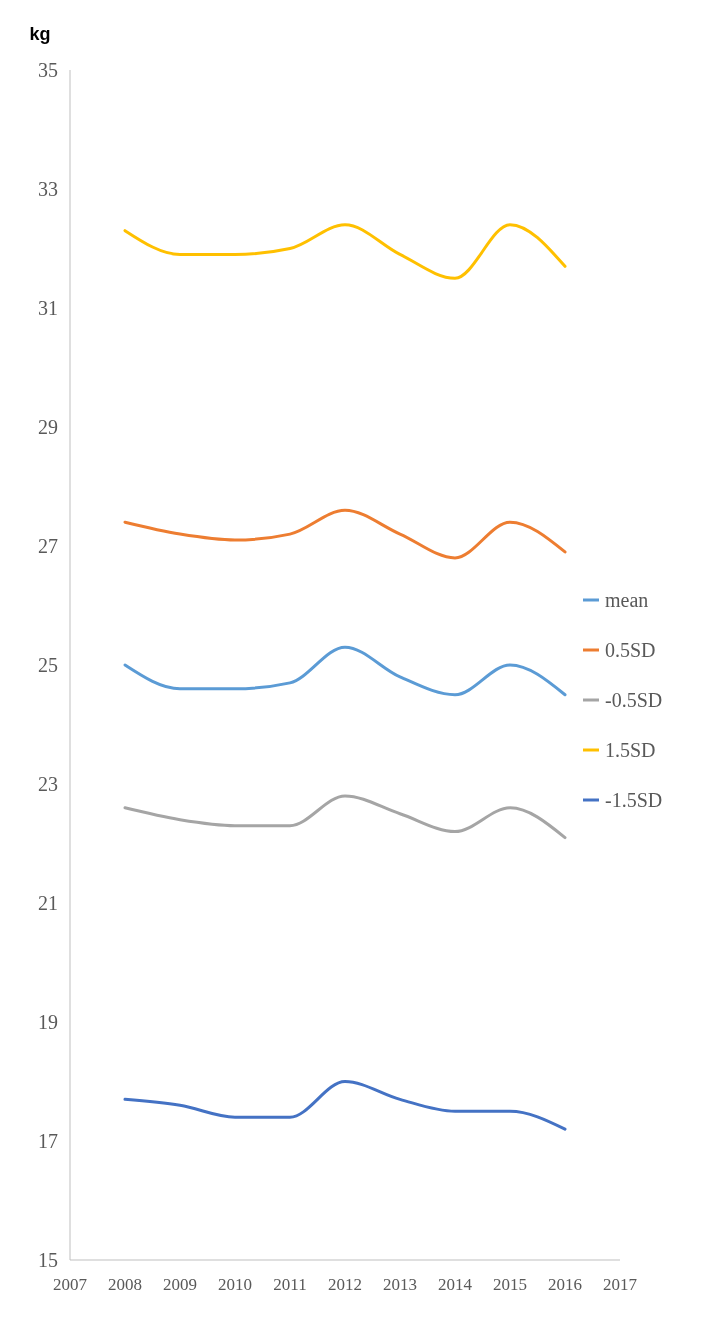 This screenshot has height=1319, width=707. Describe the element at coordinates (48, 70) in the screenshot. I see `y-tick-label: 35` at that location.